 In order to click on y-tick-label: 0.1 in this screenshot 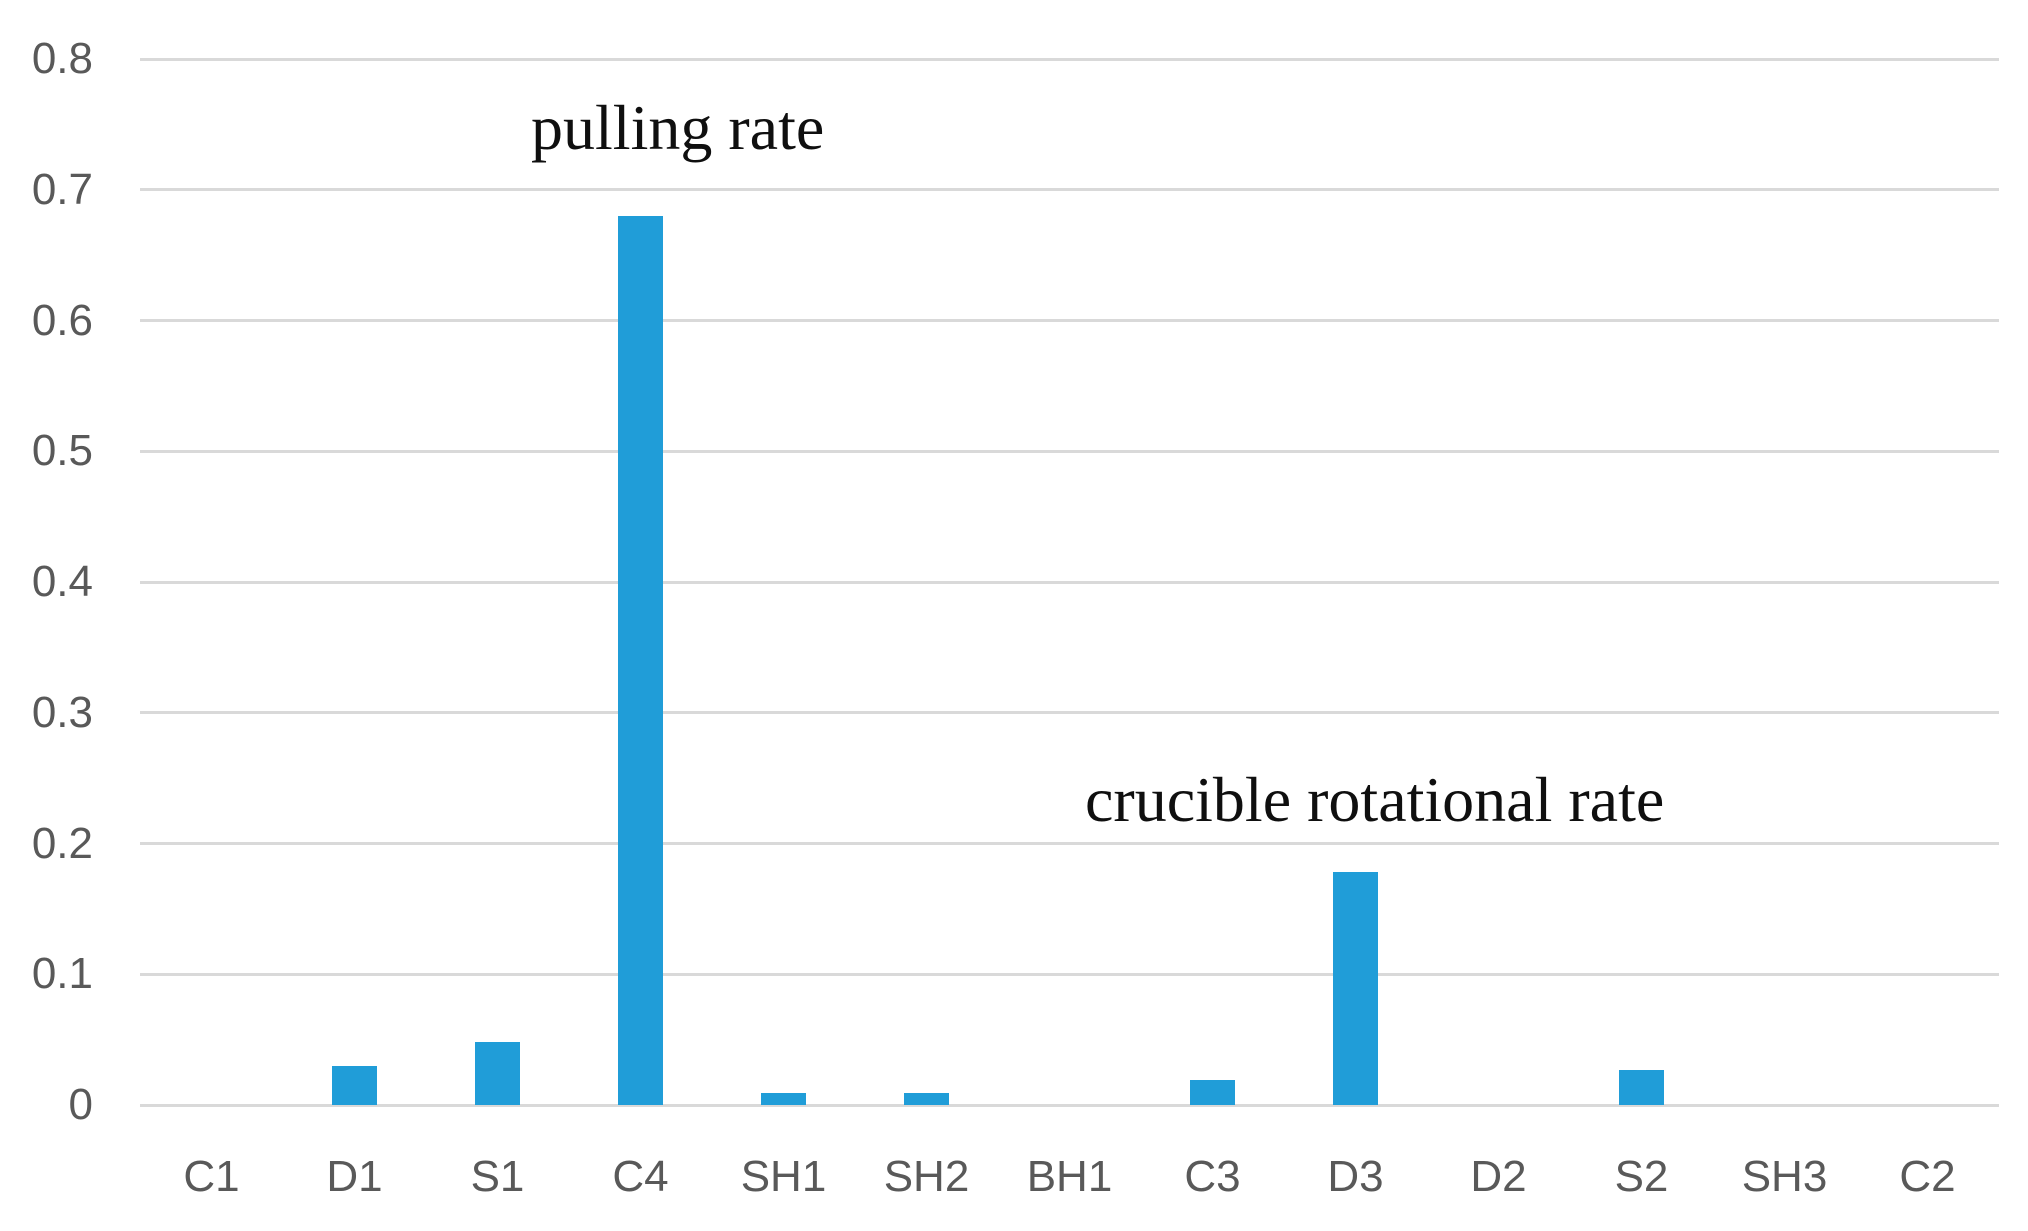, I will do `click(62, 974)`.